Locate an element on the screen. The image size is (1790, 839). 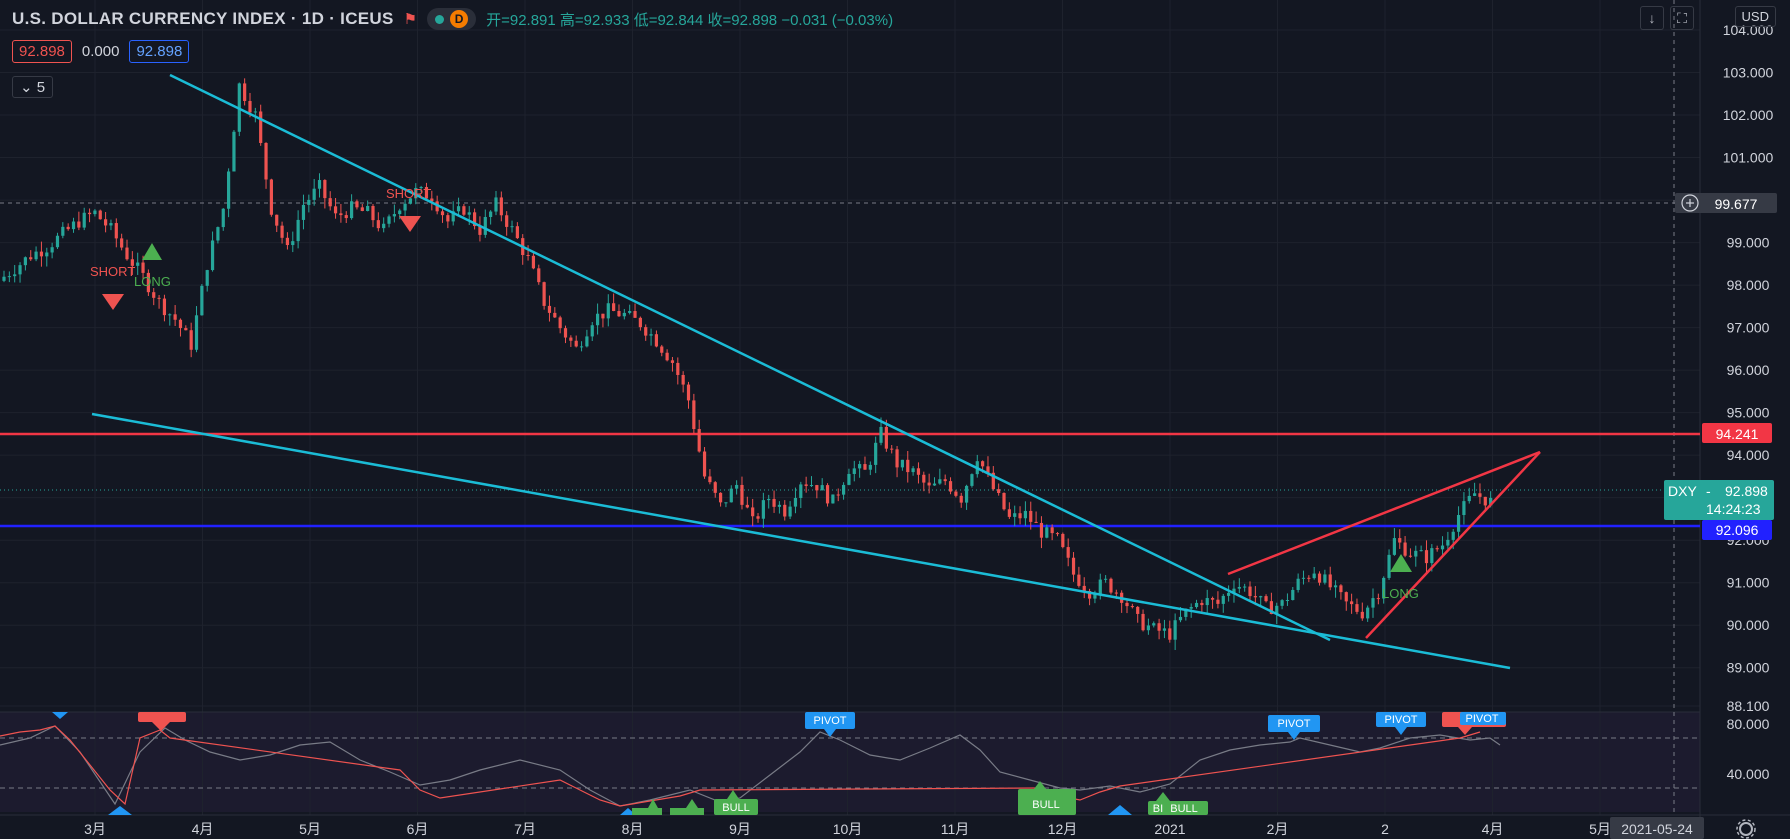
svg-text: PIVOT is located at coordinates (1400, 720).